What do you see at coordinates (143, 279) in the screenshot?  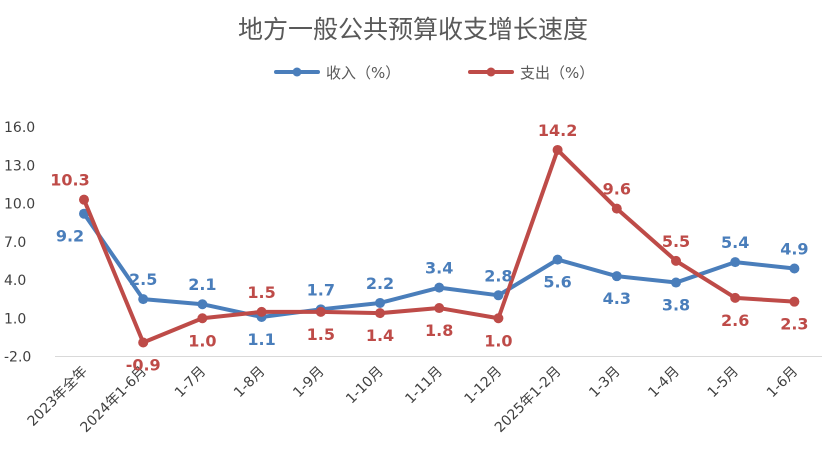 I see `data-label: 2.5` at bounding box center [143, 279].